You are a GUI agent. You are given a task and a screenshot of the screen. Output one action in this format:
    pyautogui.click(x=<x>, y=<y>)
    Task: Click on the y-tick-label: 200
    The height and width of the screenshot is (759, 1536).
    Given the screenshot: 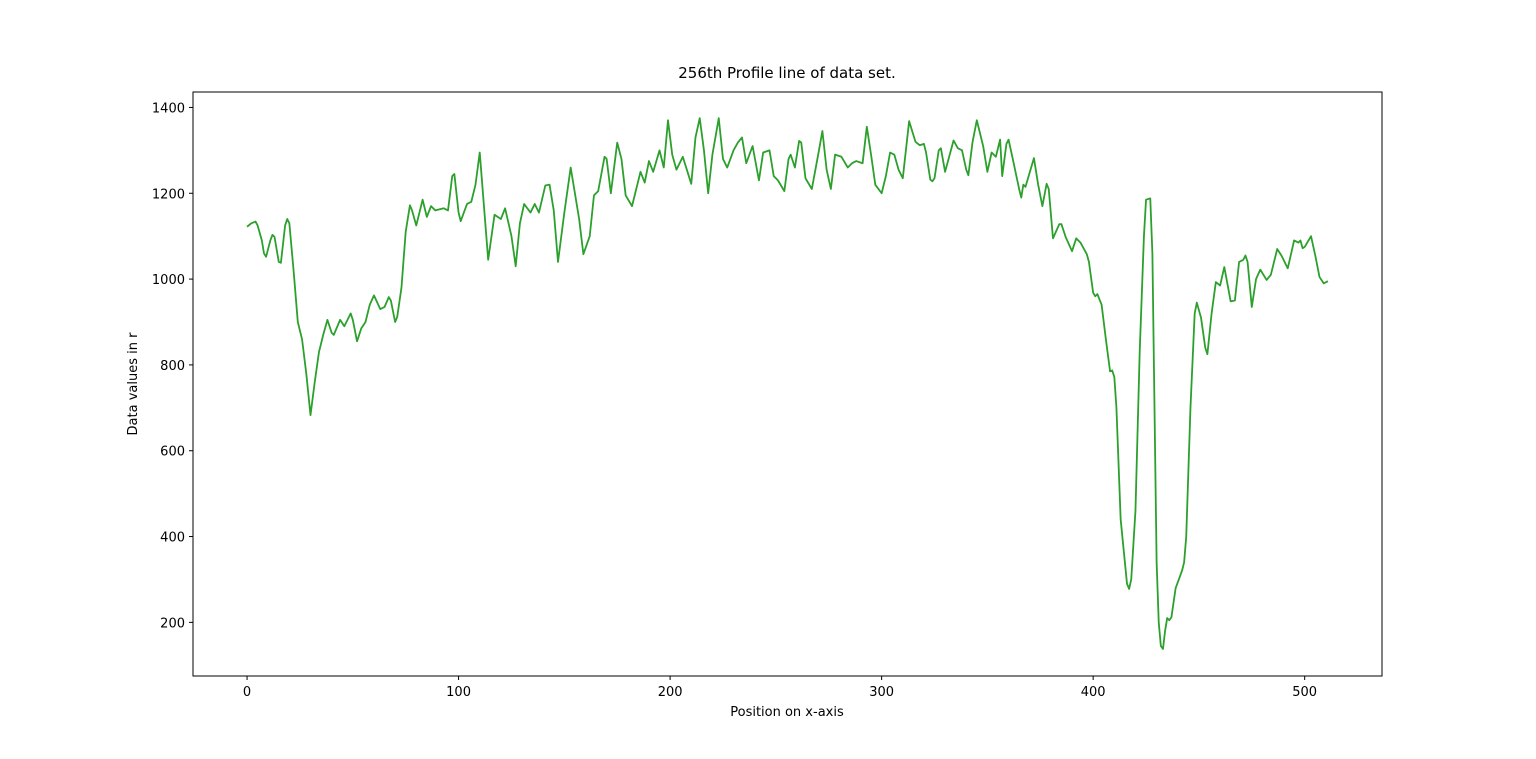 What is the action you would take?
    pyautogui.click(x=172, y=623)
    